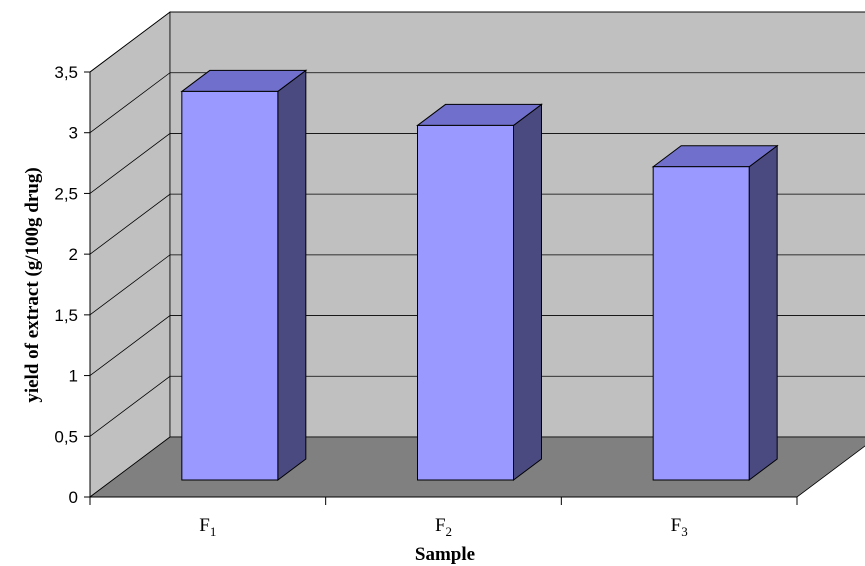 The image size is (865, 566). Describe the element at coordinates (32, 284) in the screenshot. I see `y-axis-title: yield of extract (g/100g drug)` at that location.